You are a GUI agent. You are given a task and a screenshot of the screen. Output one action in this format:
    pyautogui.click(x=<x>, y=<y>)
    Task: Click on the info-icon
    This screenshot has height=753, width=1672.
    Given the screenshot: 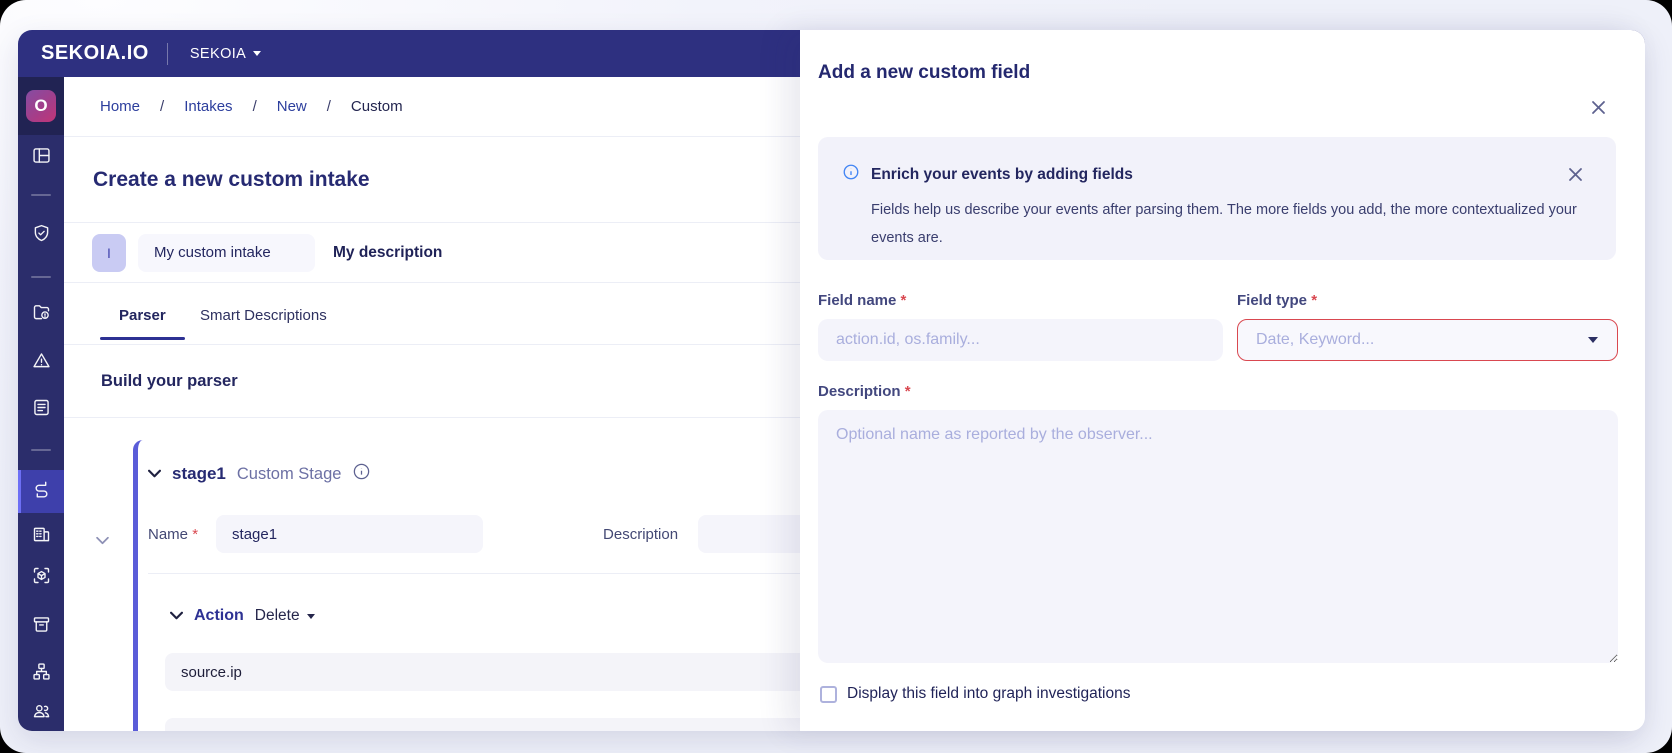 What is the action you would take?
    pyautogui.click(x=361, y=474)
    